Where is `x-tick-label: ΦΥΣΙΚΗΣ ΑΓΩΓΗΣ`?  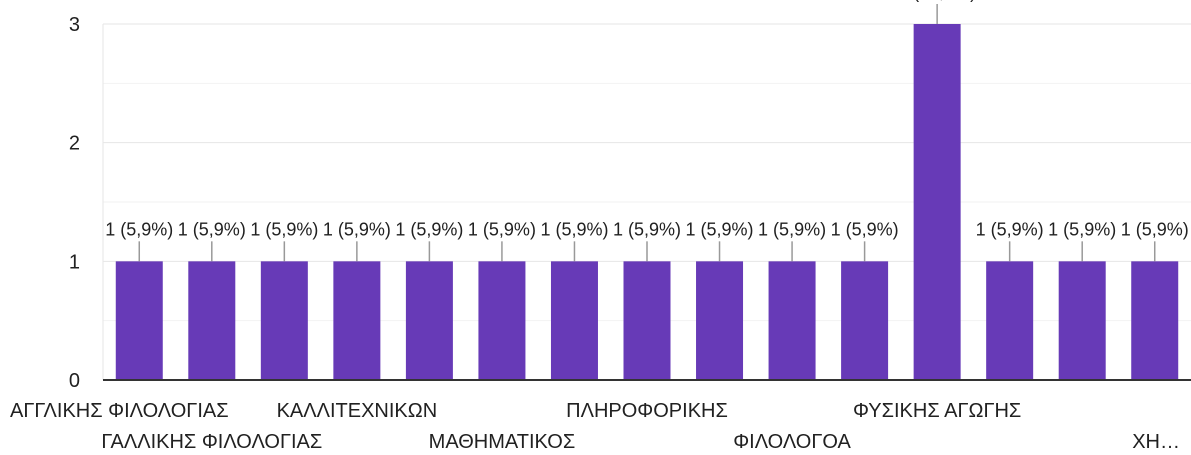
x-tick-label: ΦΥΣΙΚΗΣ ΑΓΩΓΗΣ is located at coordinates (937, 411).